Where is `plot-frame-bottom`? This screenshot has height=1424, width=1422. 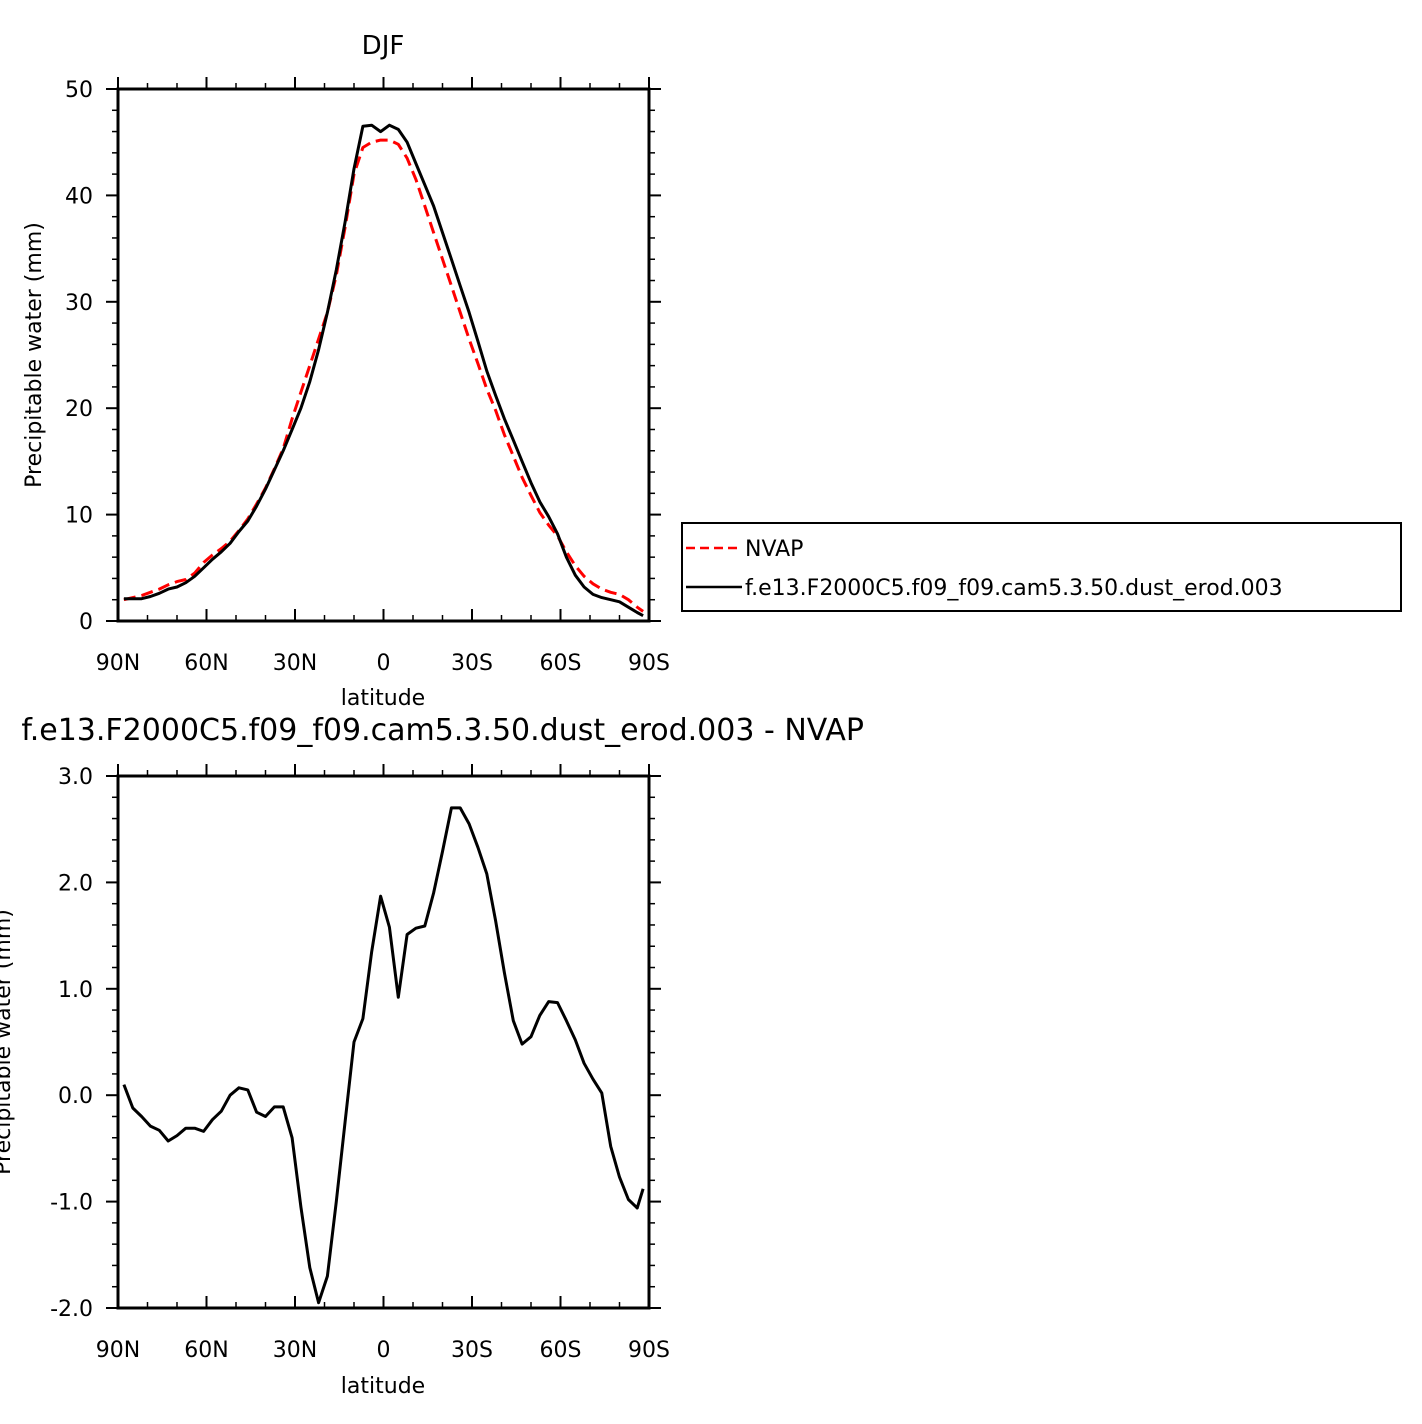 plot-frame-bottom is located at coordinates (383, 1042).